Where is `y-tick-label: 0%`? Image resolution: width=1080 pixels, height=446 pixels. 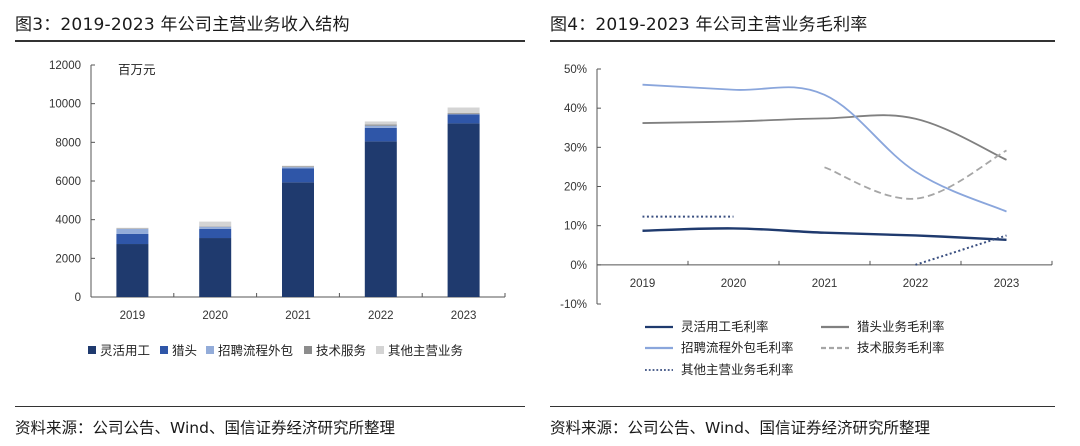
y-tick-label: 0% is located at coordinates (578, 266).